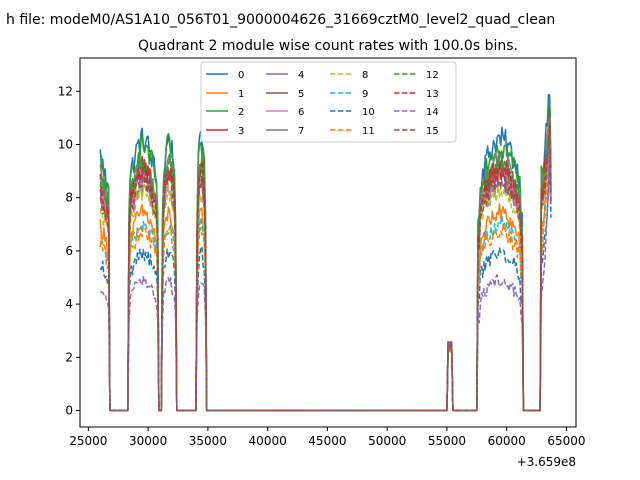  I want to click on legend-label-1: 1, so click(241, 94).